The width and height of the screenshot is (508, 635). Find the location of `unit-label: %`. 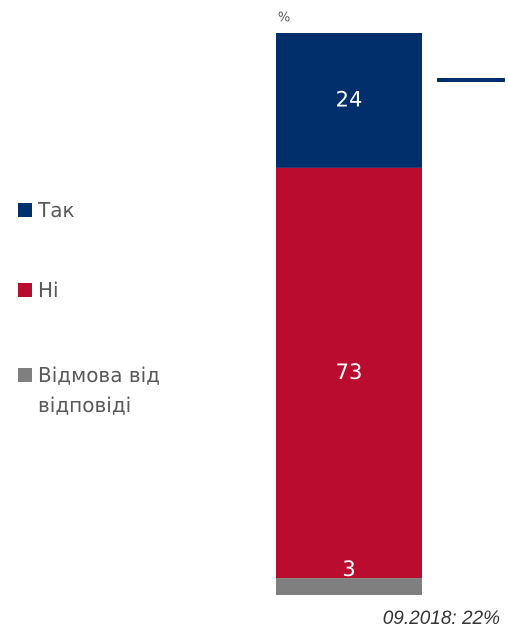

unit-label: % is located at coordinates (284, 18).